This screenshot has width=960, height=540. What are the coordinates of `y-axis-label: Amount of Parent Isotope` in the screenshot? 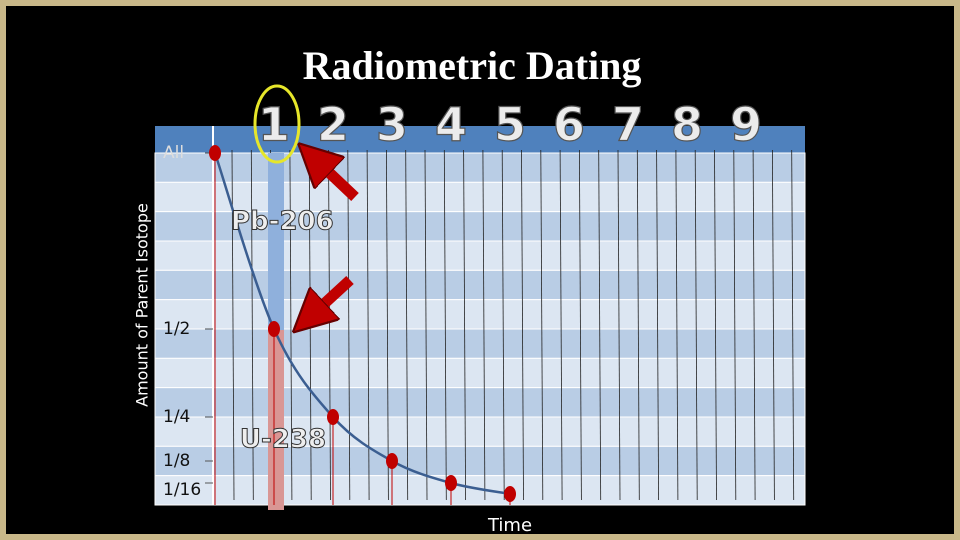 It's located at (142, 305).